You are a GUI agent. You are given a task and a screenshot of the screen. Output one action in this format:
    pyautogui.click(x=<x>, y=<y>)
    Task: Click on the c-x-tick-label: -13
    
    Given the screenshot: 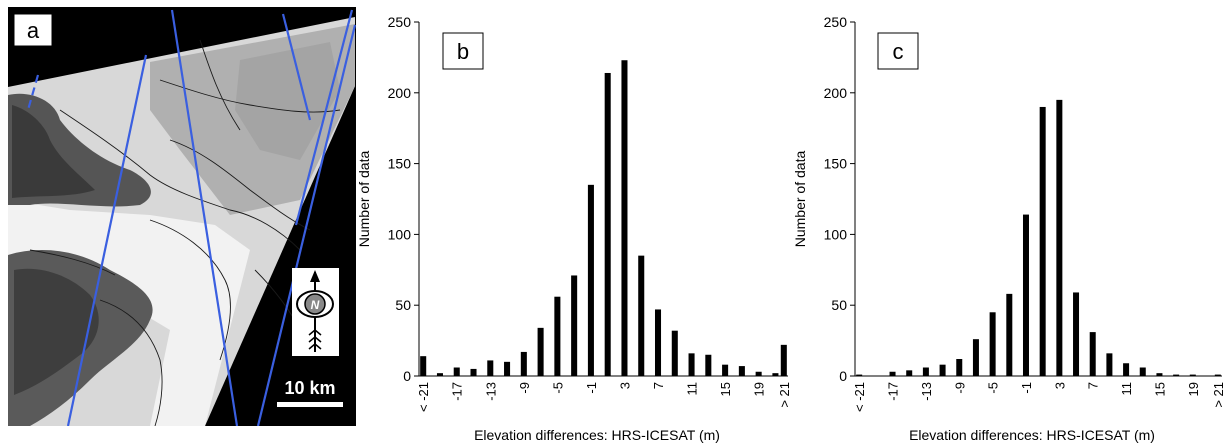 What is the action you would take?
    pyautogui.click(x=926, y=391)
    